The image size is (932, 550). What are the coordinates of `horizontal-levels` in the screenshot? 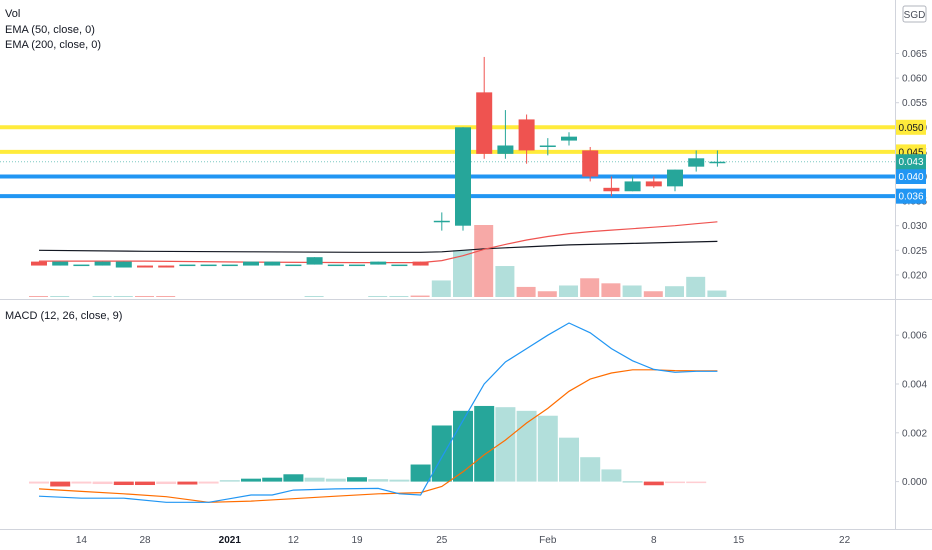 It's located at (447, 162).